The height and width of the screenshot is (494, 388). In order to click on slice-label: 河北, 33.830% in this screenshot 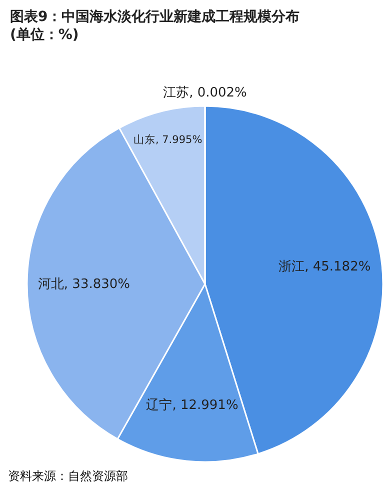, I will do `click(84, 284)`.